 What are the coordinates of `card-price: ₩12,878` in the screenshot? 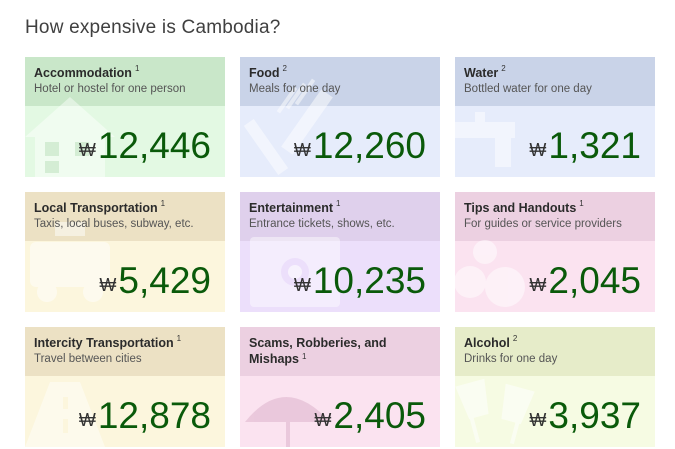 It's located at (144, 415).